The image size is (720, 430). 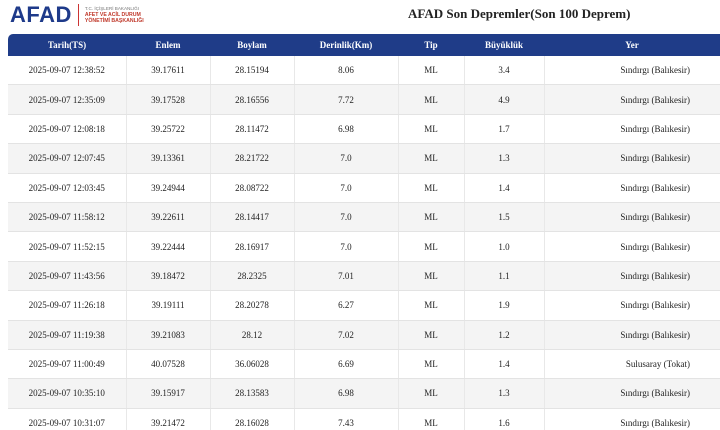 What do you see at coordinates (67, 45) in the screenshot?
I see `column-header-tarih: Tarih(TS)` at bounding box center [67, 45].